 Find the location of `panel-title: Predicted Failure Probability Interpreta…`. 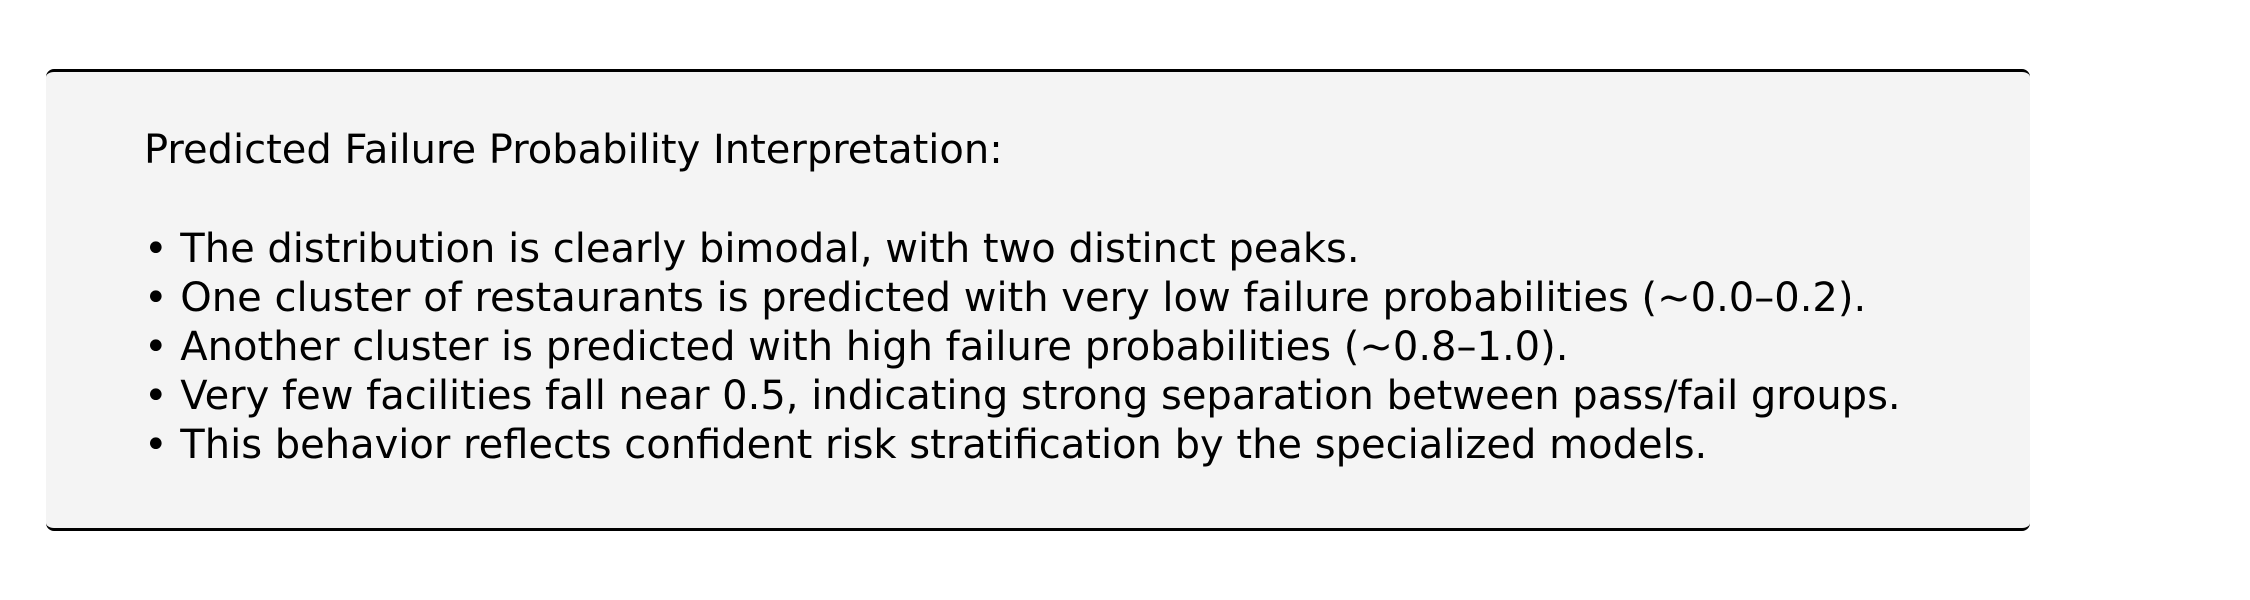

panel-title: Predicted Failure Probability Interpreta… is located at coordinates (573, 150).